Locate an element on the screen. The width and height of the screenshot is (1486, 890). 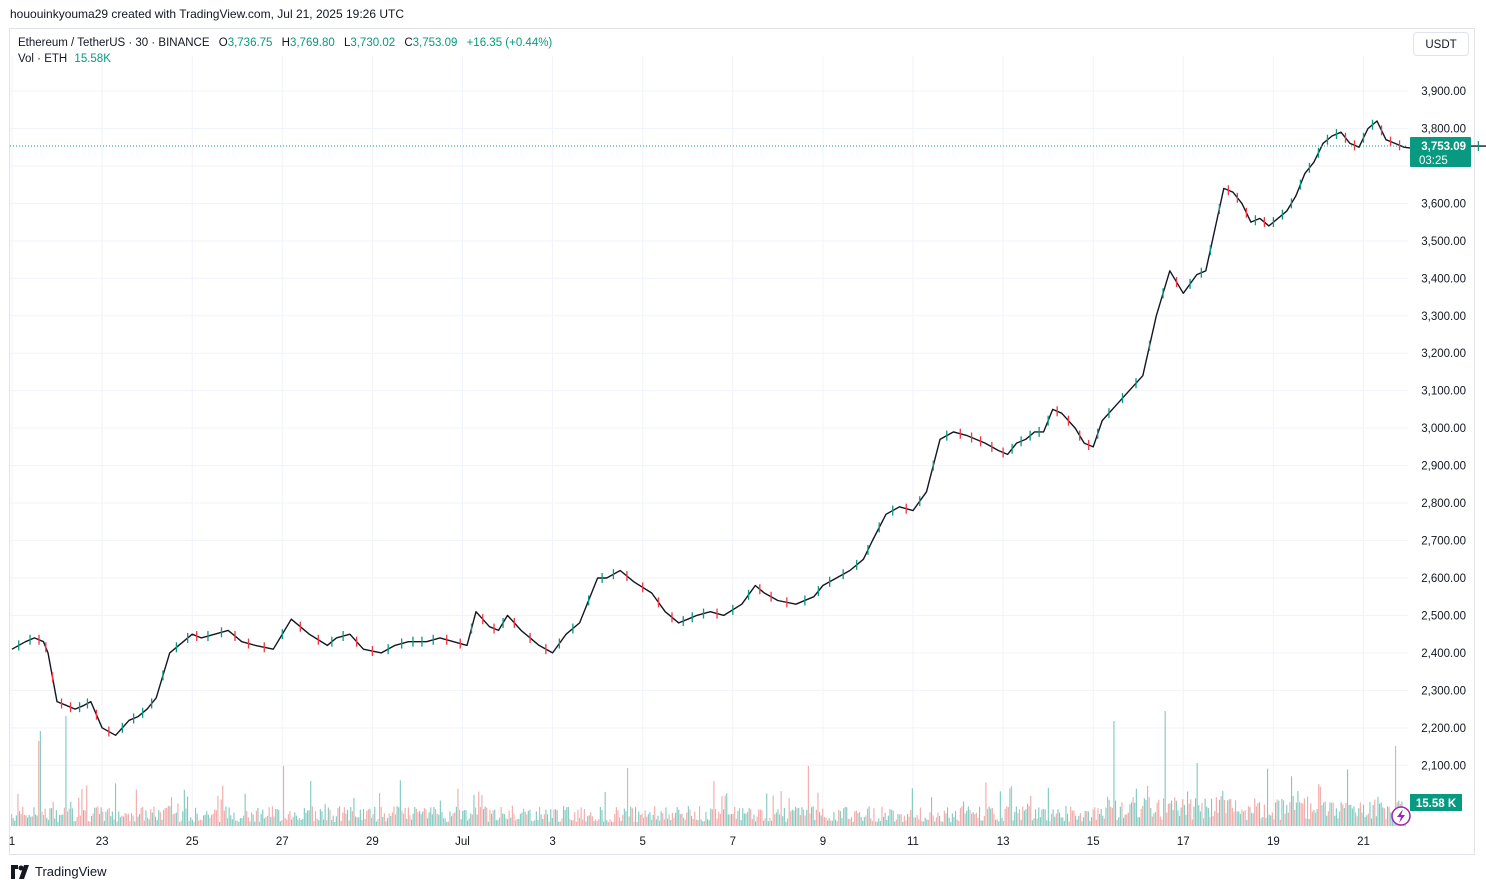
time-axis-label: 11 is located at coordinates (913, 842).